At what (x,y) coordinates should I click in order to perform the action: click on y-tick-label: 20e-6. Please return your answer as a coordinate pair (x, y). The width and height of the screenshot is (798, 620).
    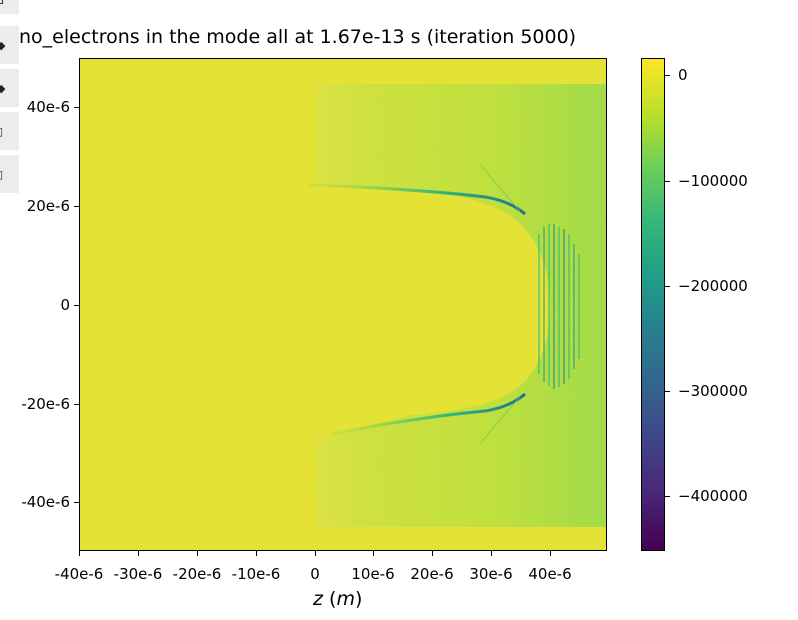
    Looking at the image, I should click on (48, 206).